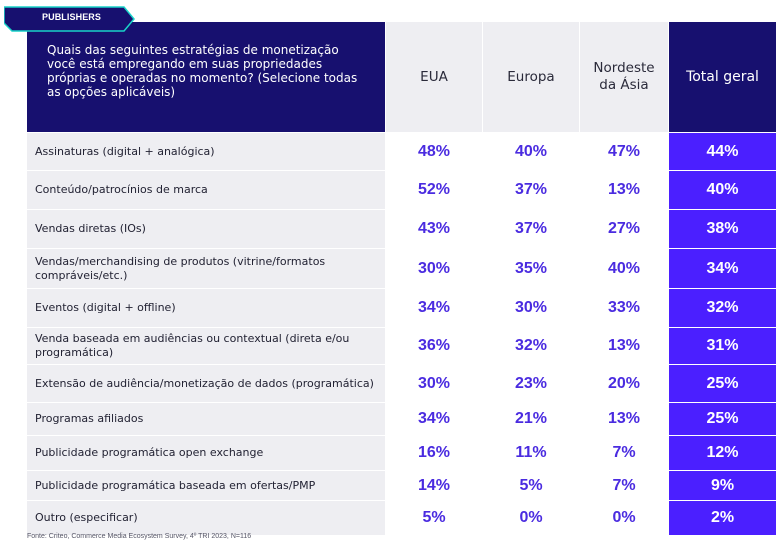 The image size is (783, 550). Describe the element at coordinates (434, 189) in the screenshot. I see `value-cell: 52%` at that location.